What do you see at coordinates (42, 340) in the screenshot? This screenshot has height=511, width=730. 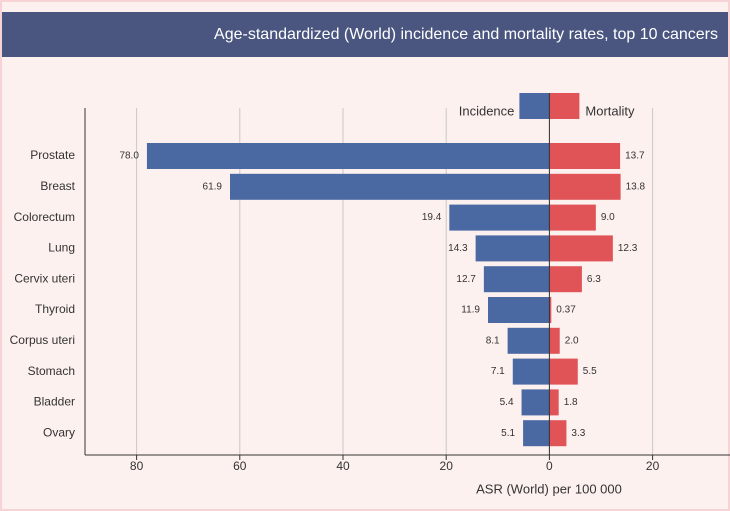 I see `y-tick-label: Corpus uteri` at bounding box center [42, 340].